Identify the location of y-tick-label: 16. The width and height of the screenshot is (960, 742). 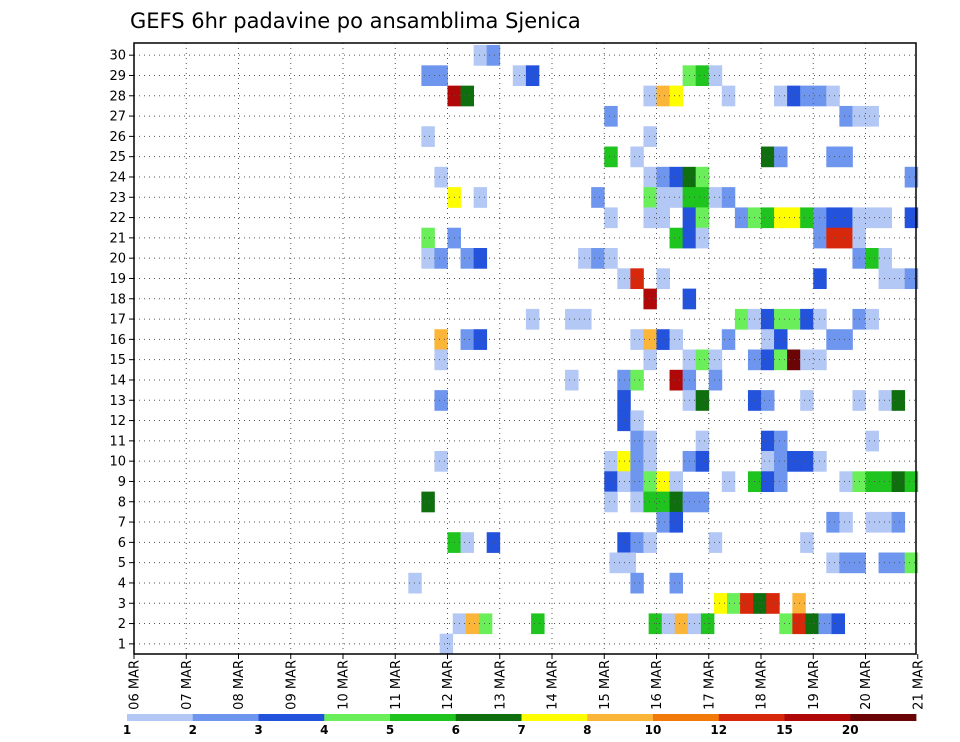
(117, 340).